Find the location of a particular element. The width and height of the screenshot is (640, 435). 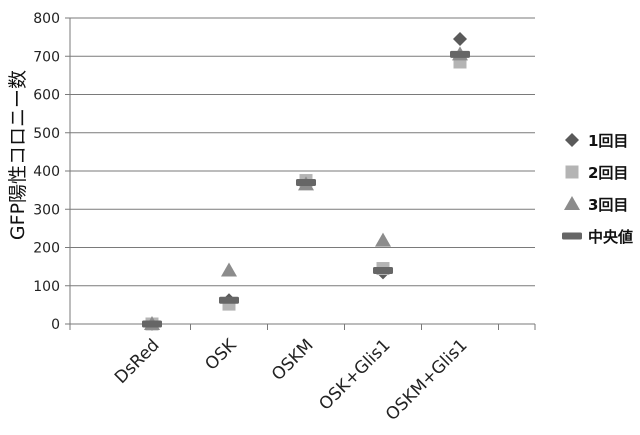

legend-marker-square is located at coordinates (572, 172).